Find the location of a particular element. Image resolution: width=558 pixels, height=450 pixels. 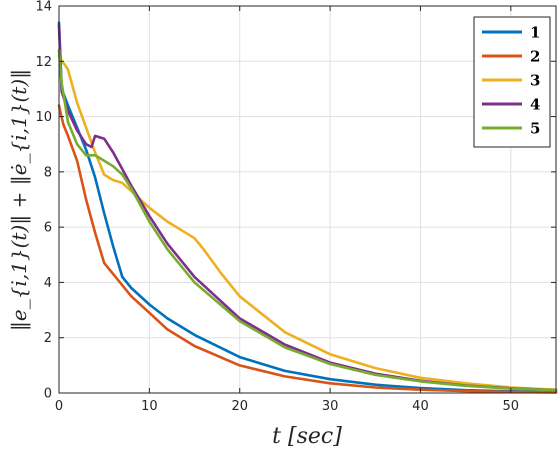

y-tick-label: 4 is located at coordinates (48, 283).